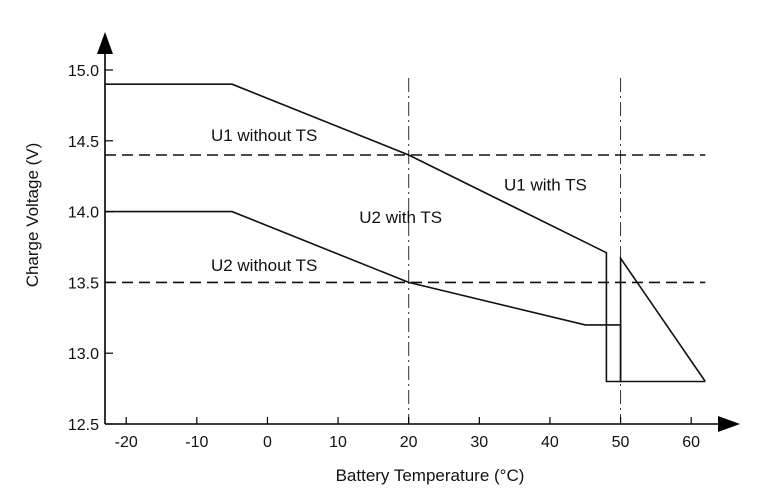 The height and width of the screenshot is (500, 781). I want to click on y-tick-label: 15.0, so click(83, 71).